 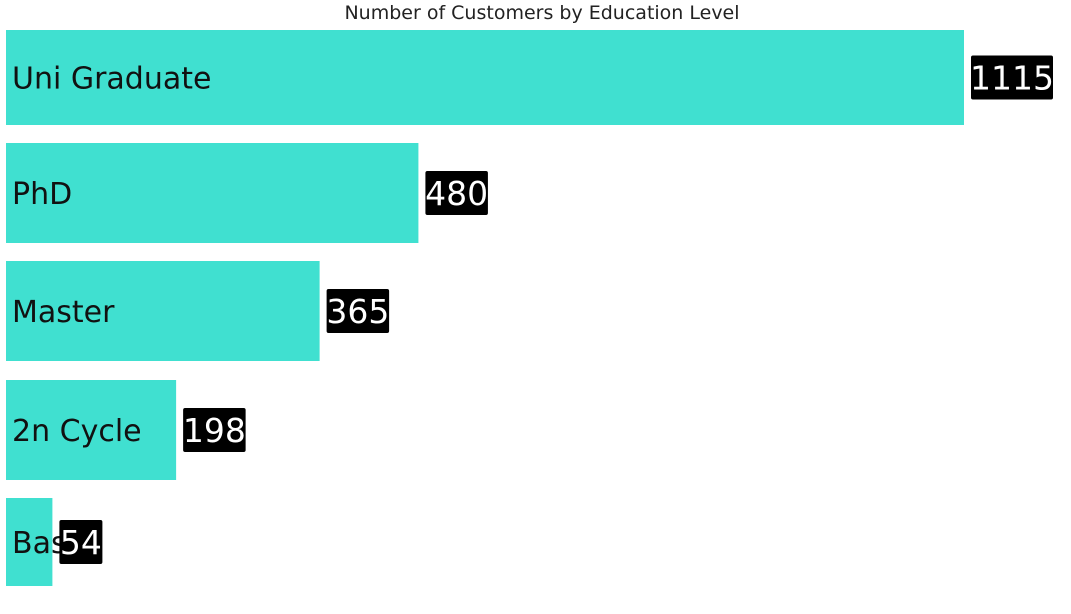 What do you see at coordinates (77, 431) in the screenshot?
I see `category-label: 2n Cycle` at bounding box center [77, 431].